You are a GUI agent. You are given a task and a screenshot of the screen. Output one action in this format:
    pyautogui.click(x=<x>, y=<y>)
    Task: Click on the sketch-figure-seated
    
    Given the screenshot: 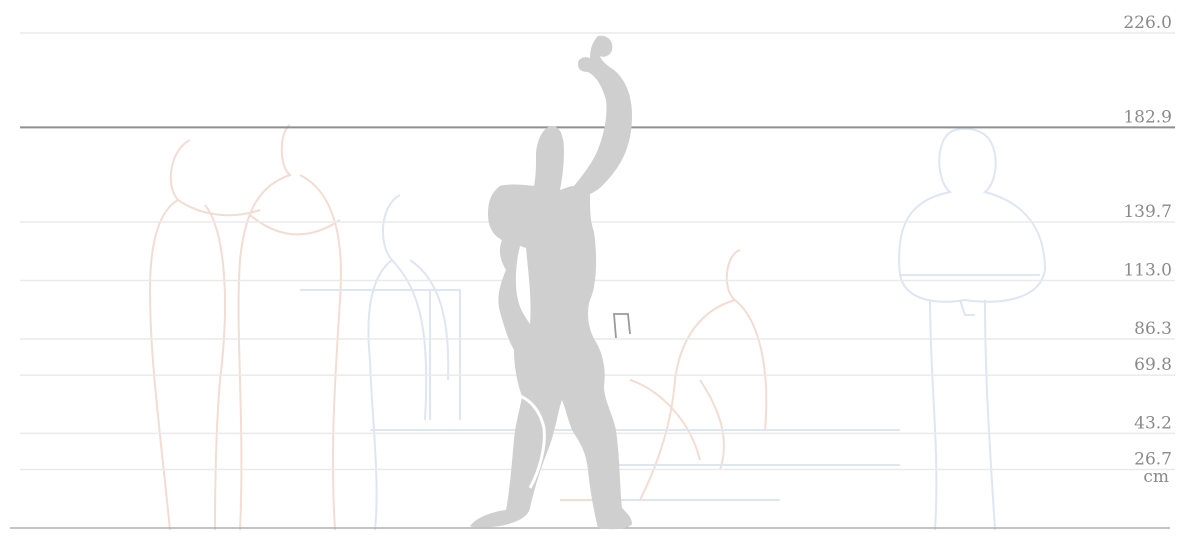 What is the action you would take?
    pyautogui.click(x=664, y=375)
    